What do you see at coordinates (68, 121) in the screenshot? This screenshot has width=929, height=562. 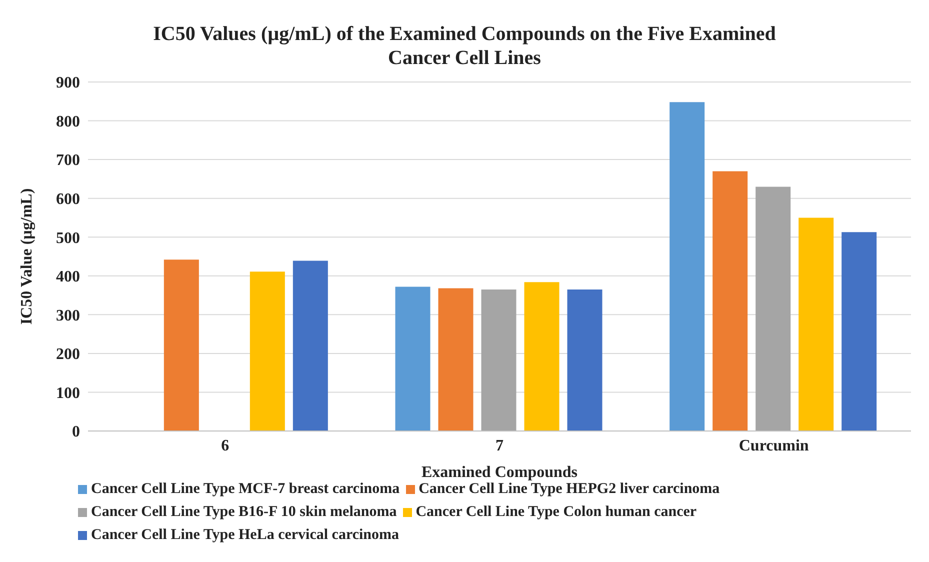 I see `y-tick-label: 800` at bounding box center [68, 121].